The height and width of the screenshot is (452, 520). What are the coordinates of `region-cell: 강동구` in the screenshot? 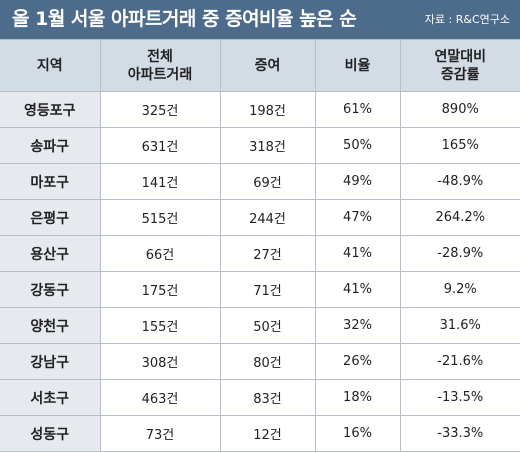 It's located at (50, 289).